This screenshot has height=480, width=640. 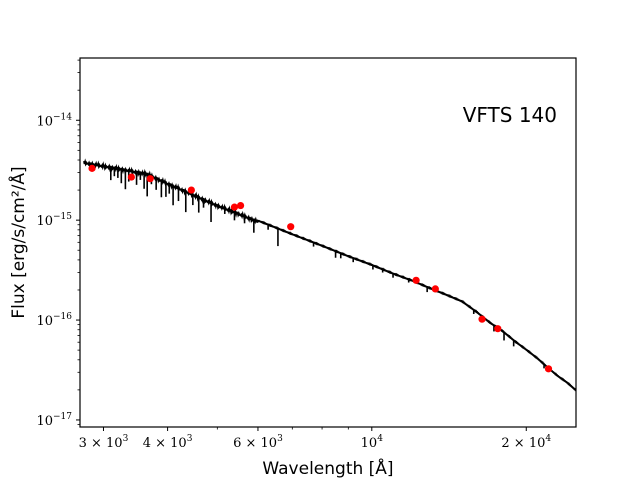 I want to click on x-tick-label: 104, so click(x=372, y=442).